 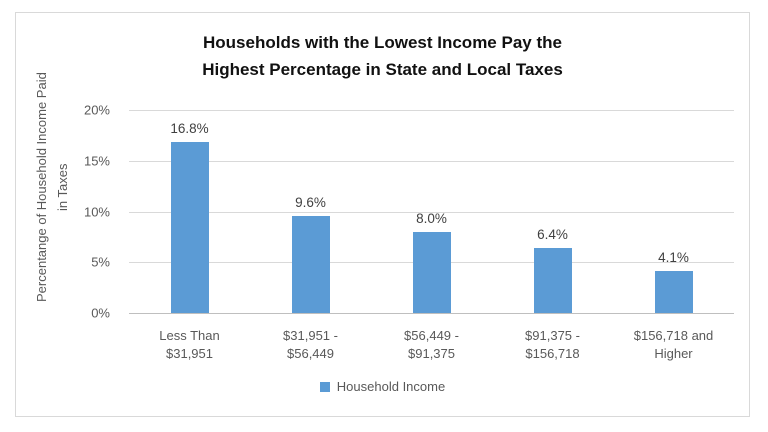 I want to click on x-tick-label: $91,375 - $156,718, so click(x=552, y=344).